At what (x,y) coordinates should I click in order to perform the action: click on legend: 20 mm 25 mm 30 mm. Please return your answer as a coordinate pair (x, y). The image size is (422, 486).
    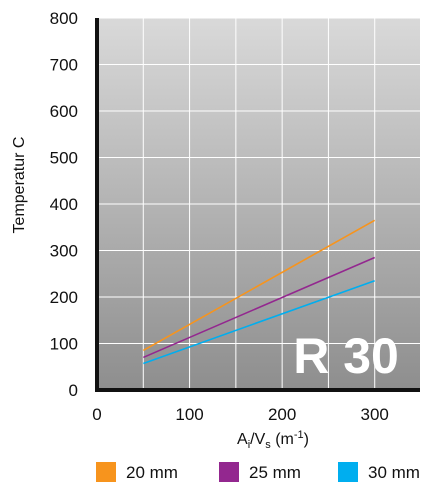
    Looking at the image, I should click on (258, 472).